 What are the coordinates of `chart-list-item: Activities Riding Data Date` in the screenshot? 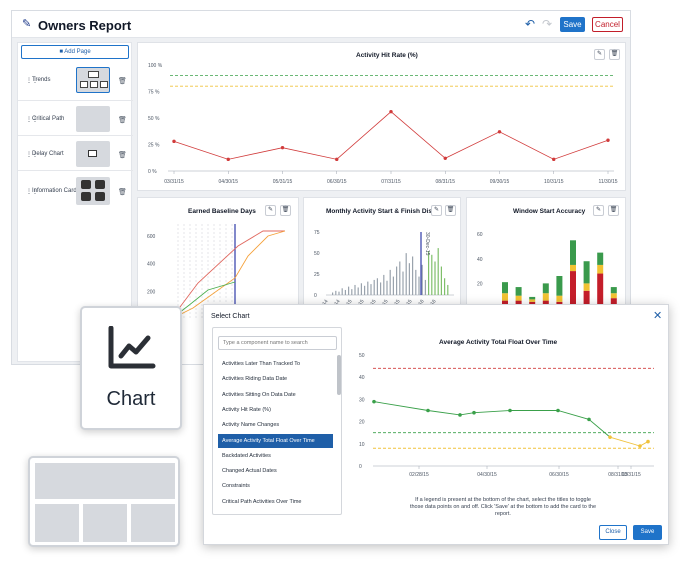 It's located at (255, 379).